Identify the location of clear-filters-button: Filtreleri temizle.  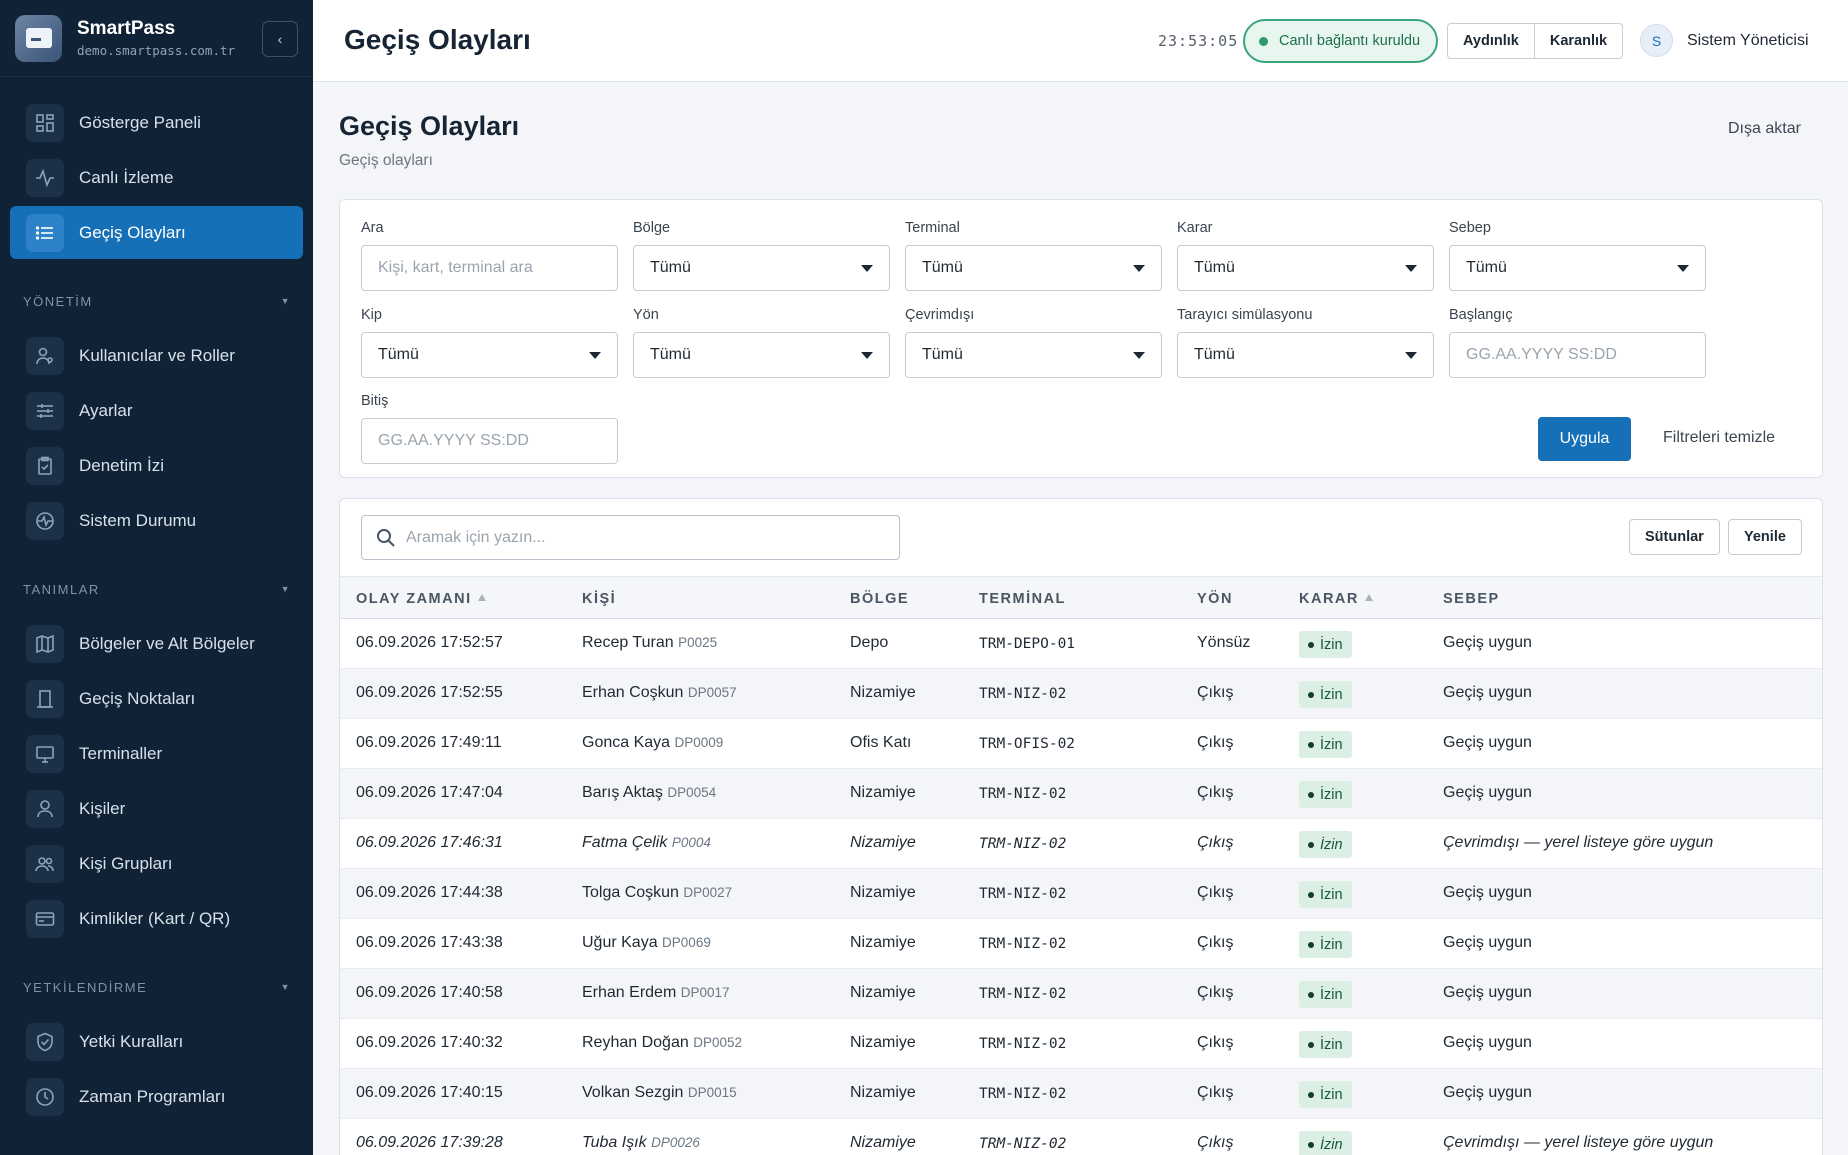
(1719, 437).